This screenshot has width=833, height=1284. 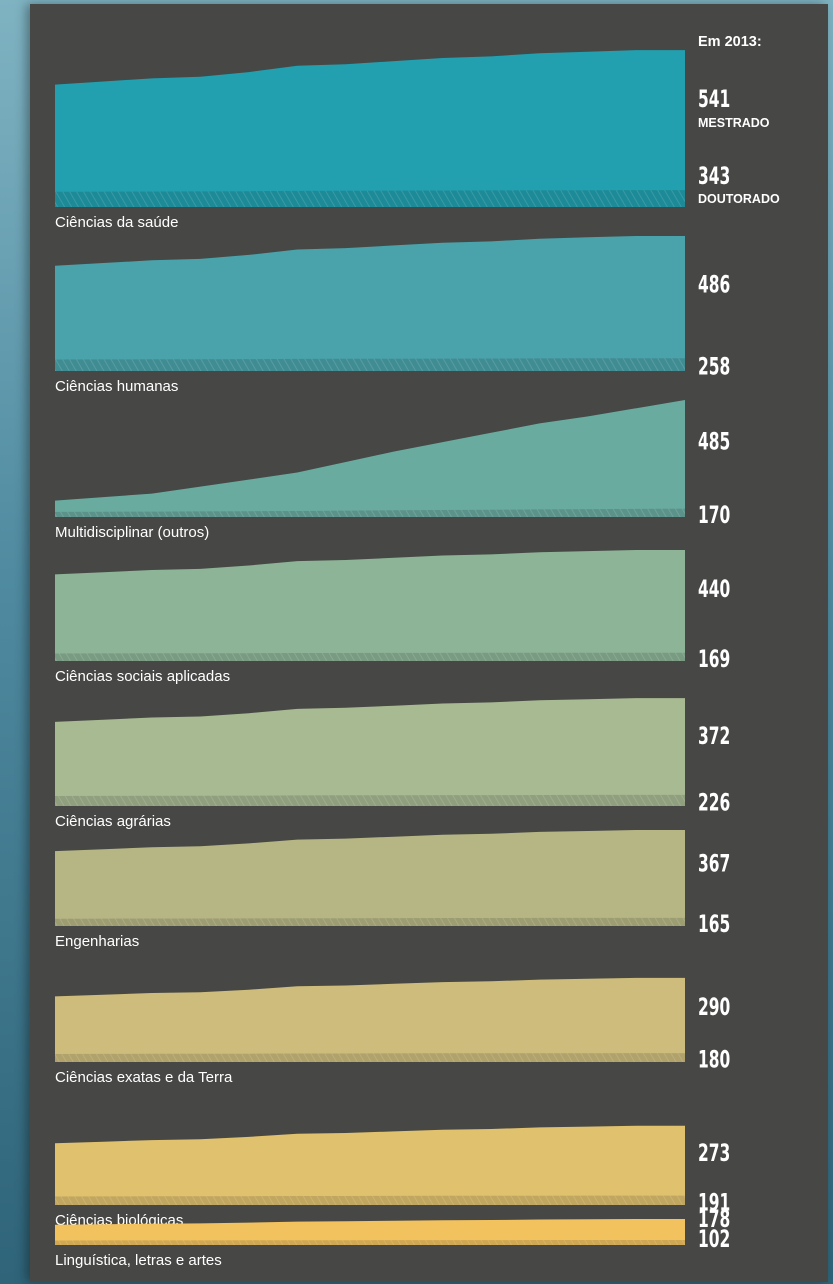 I want to click on area-chart-2: Ciências humanas 486 258, so click(x=392, y=315).